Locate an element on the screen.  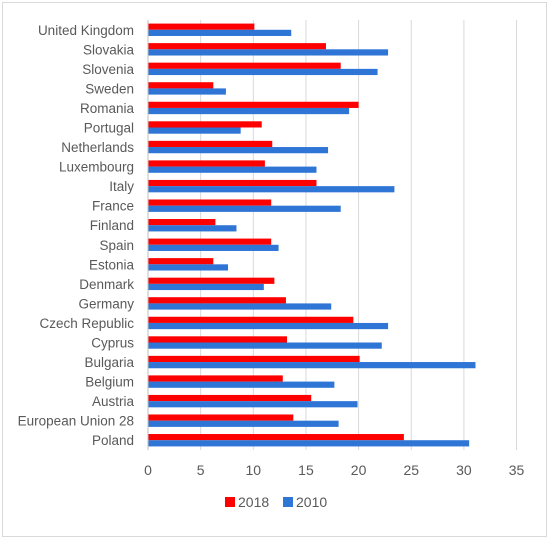
bar-2018-bulgaria is located at coordinates (254, 359).